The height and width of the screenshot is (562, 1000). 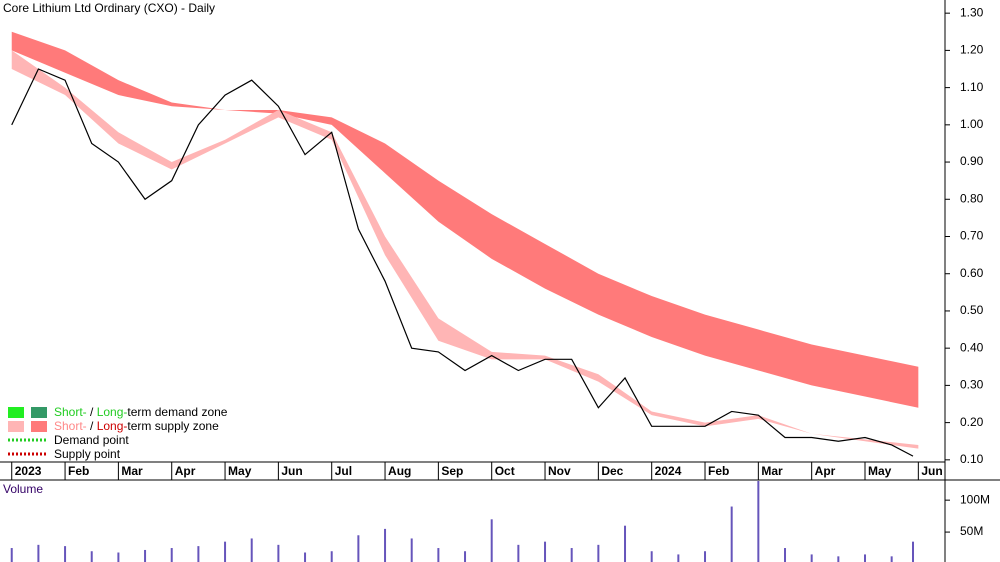 I want to click on x-tick-label: 2024, so click(x=668, y=471).